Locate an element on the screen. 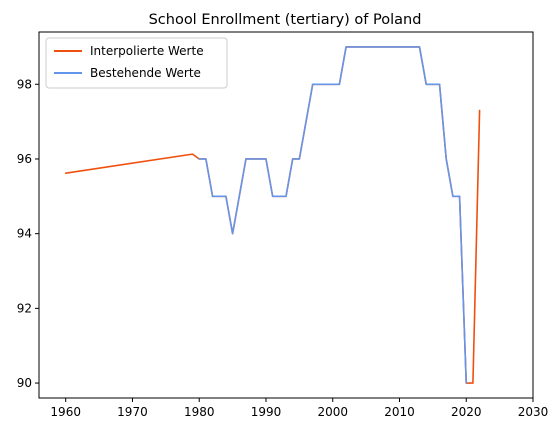  x-axis: 1960 1970 1980 1990 2000 2010 2020 2030 is located at coordinates (299, 408).